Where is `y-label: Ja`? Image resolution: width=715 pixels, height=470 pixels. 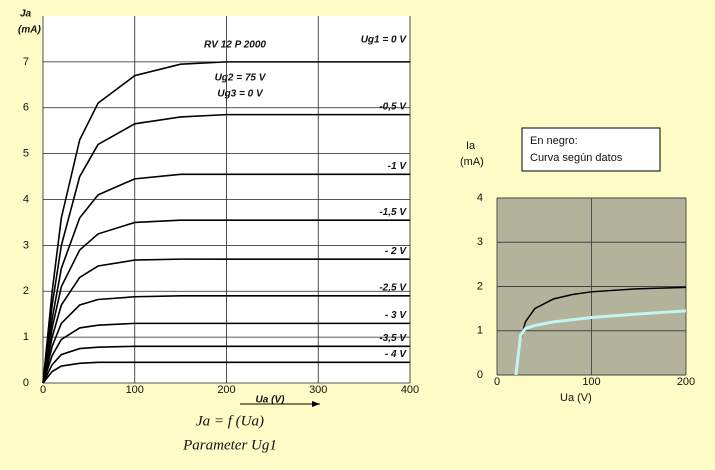 y-label: Ja is located at coordinates (26, 14).